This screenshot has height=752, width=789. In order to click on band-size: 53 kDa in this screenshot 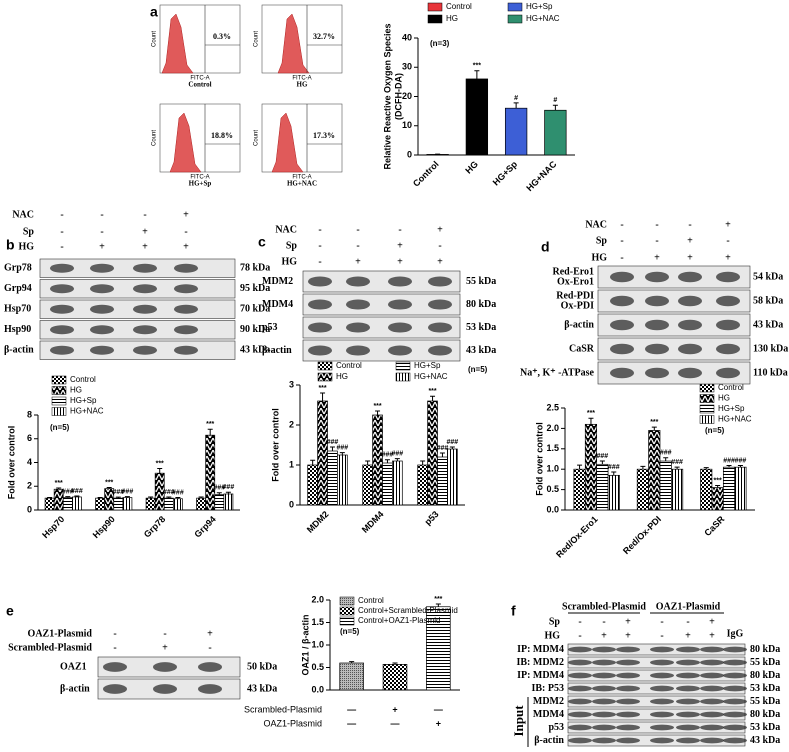, I will do `click(765, 727)`.